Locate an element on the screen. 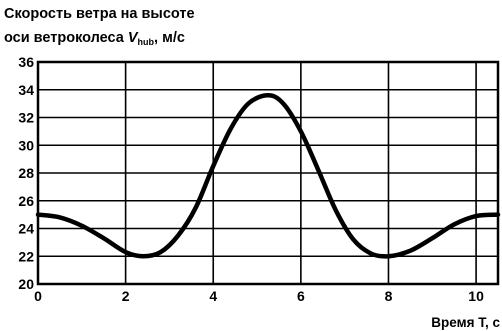 Image resolution: width=502 pixels, height=331 pixels. y-tick-label: 34 is located at coordinates (26, 90).